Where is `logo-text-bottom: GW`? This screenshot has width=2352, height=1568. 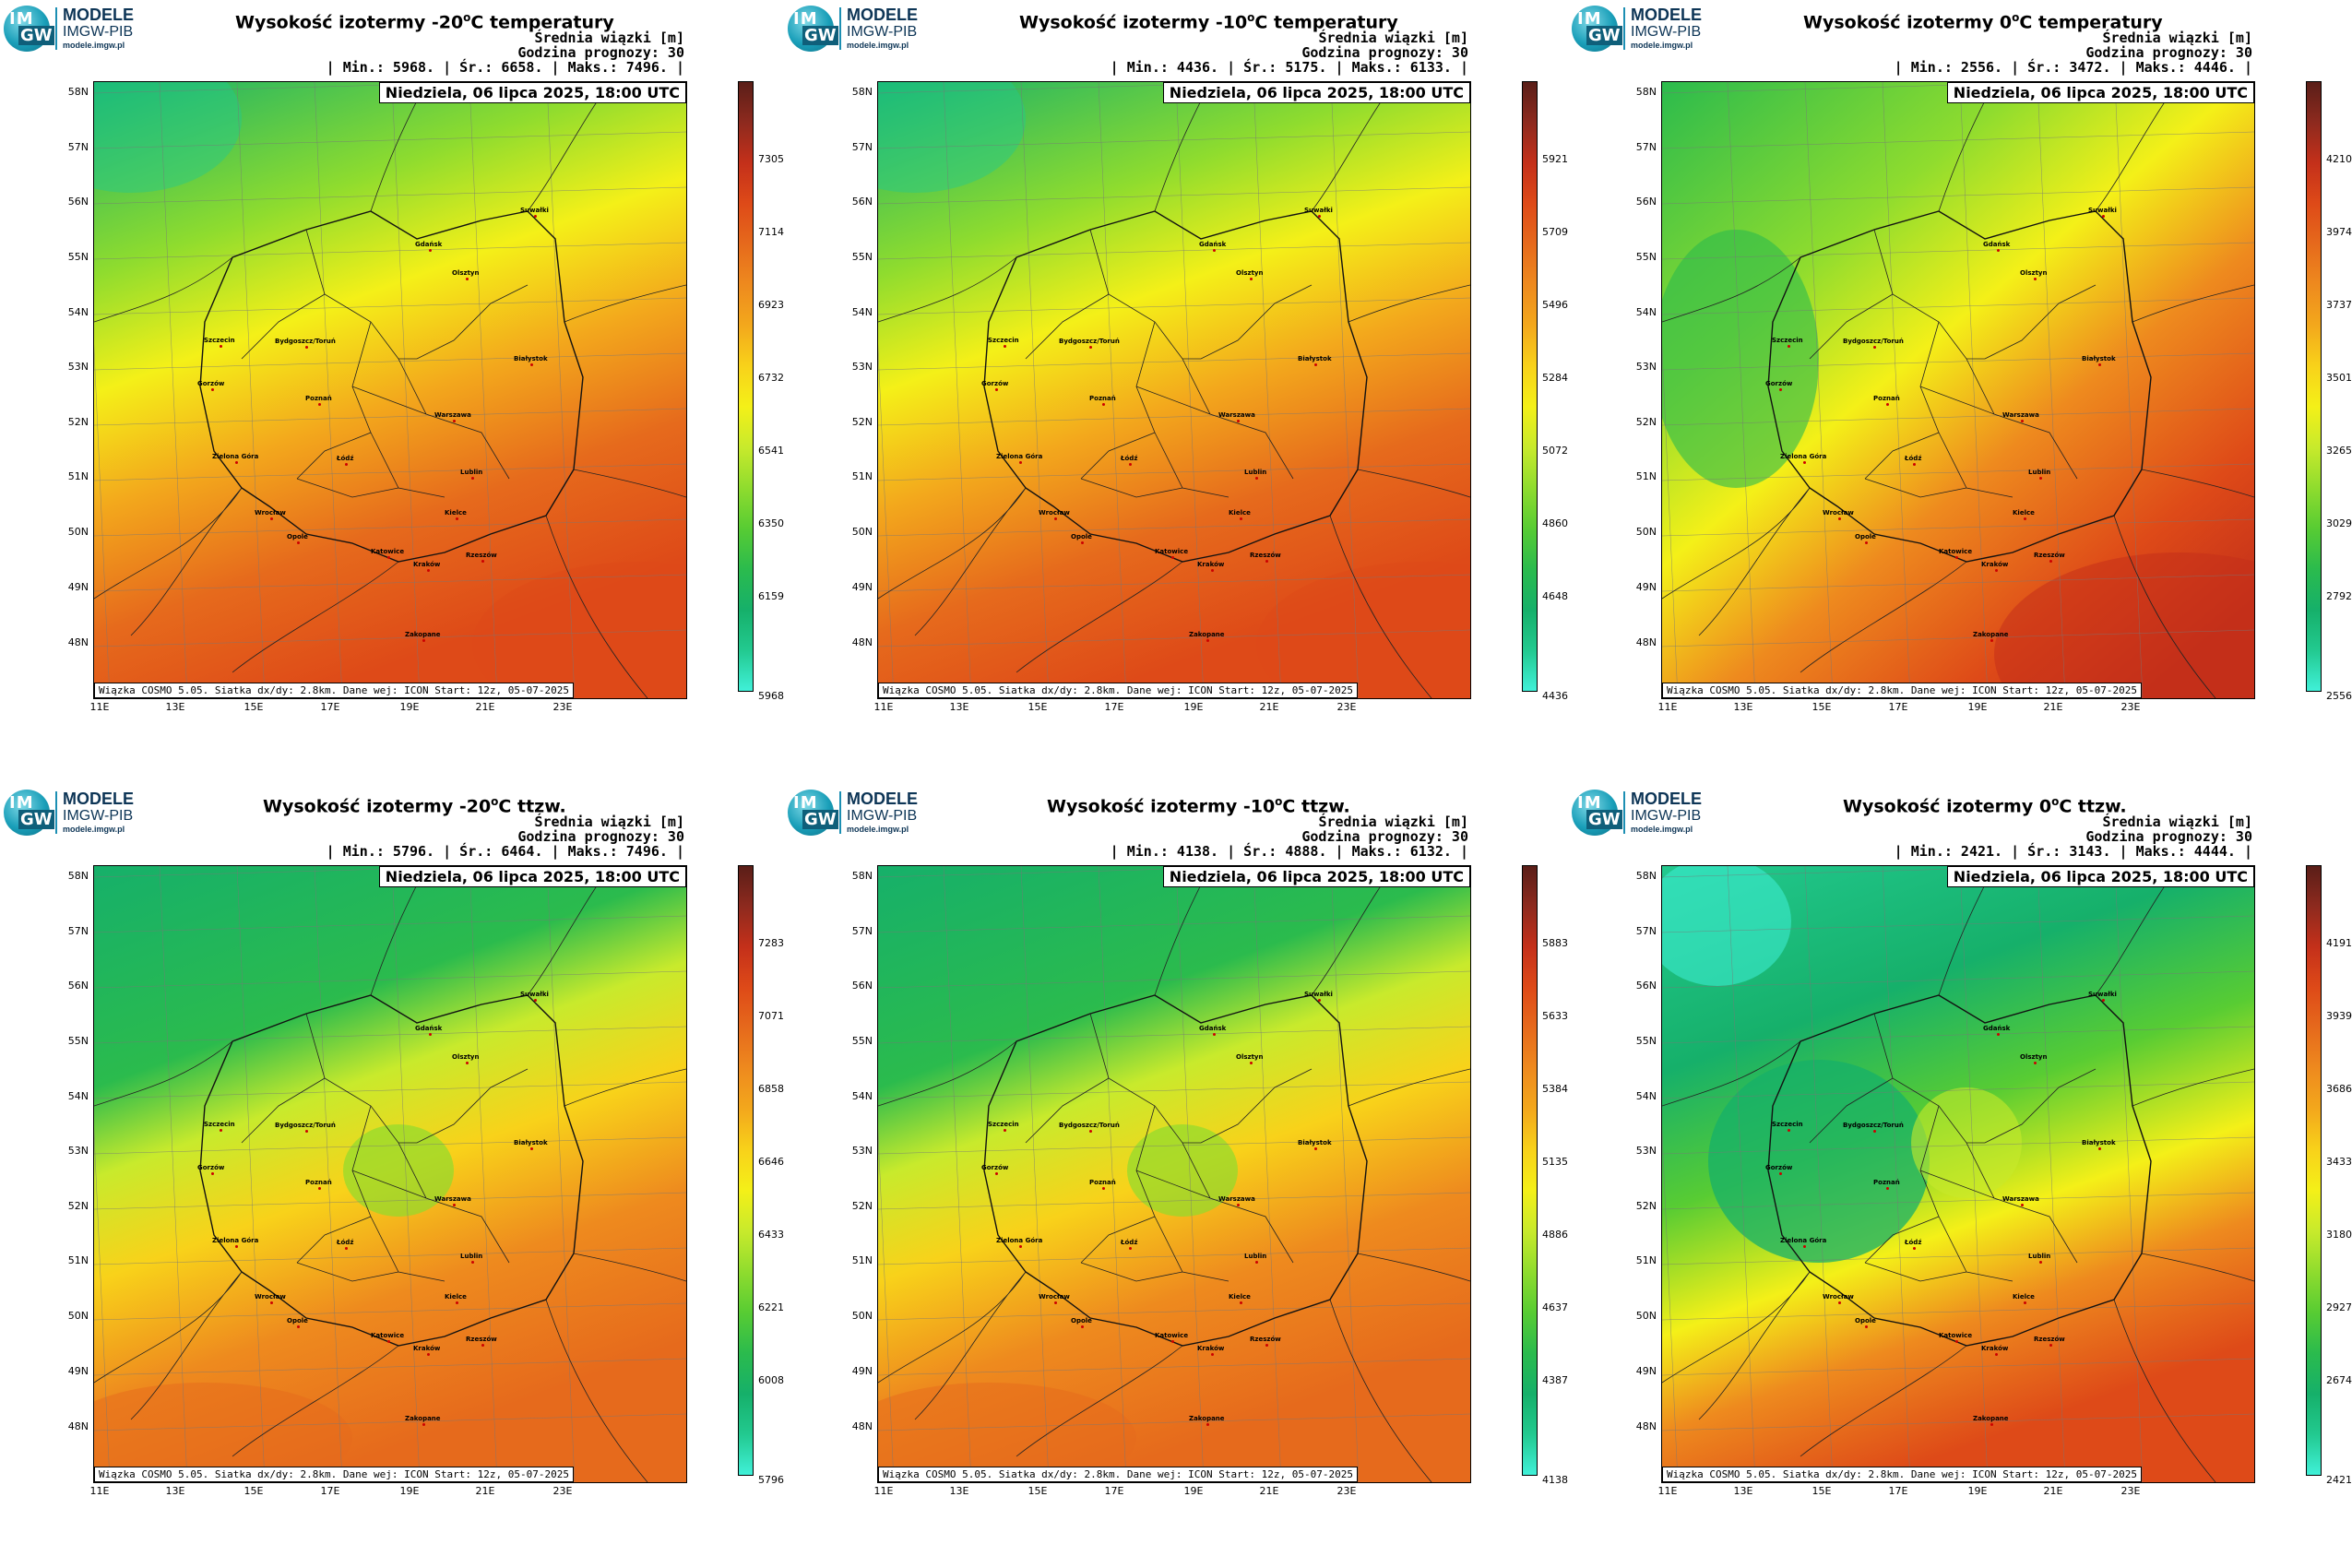
logo-text-bottom: GW is located at coordinates (1604, 819).